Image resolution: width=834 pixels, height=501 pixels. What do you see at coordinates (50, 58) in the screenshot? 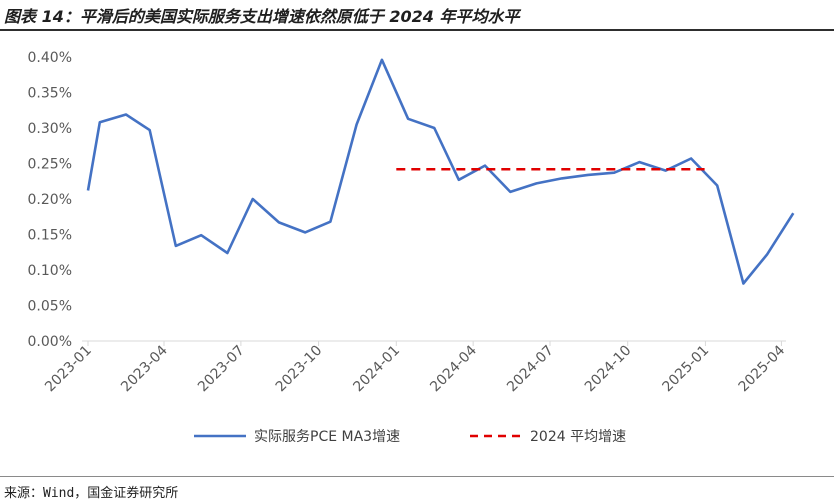
I see `y-tick-label: 0.40%` at bounding box center [50, 58].